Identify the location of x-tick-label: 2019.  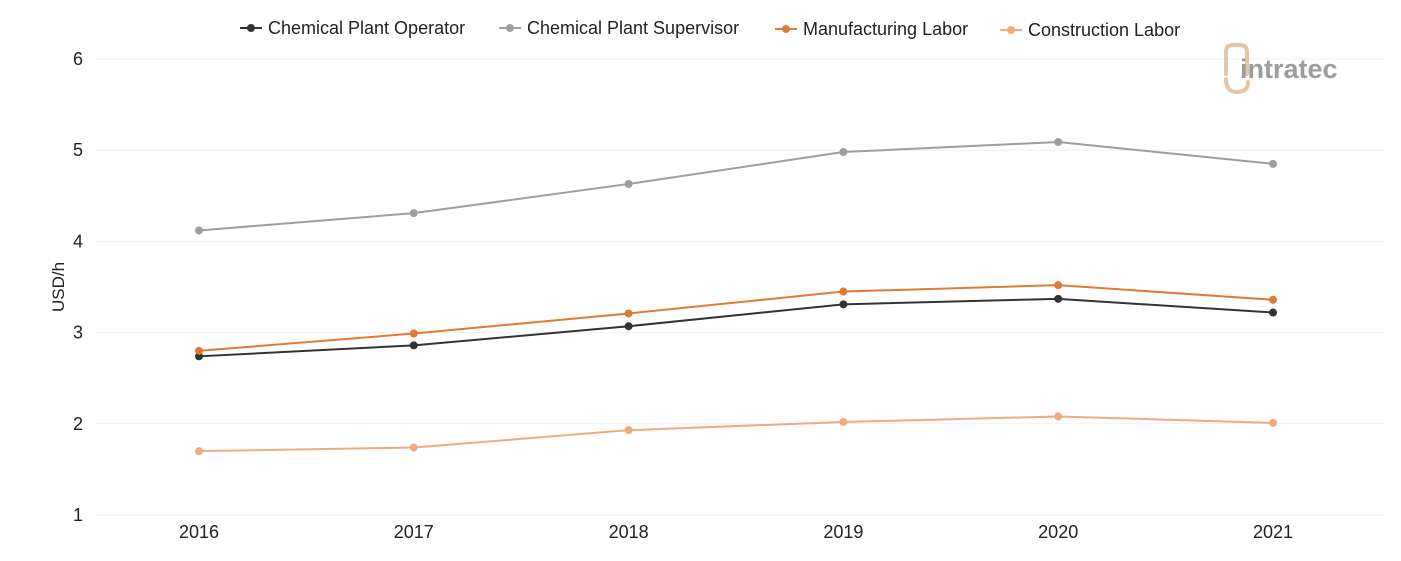
(843, 532).